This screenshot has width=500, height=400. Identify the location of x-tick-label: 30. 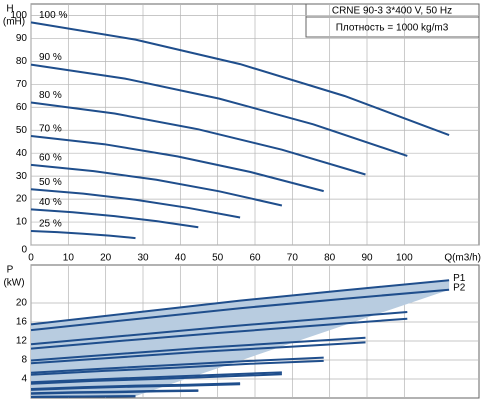
(143, 258).